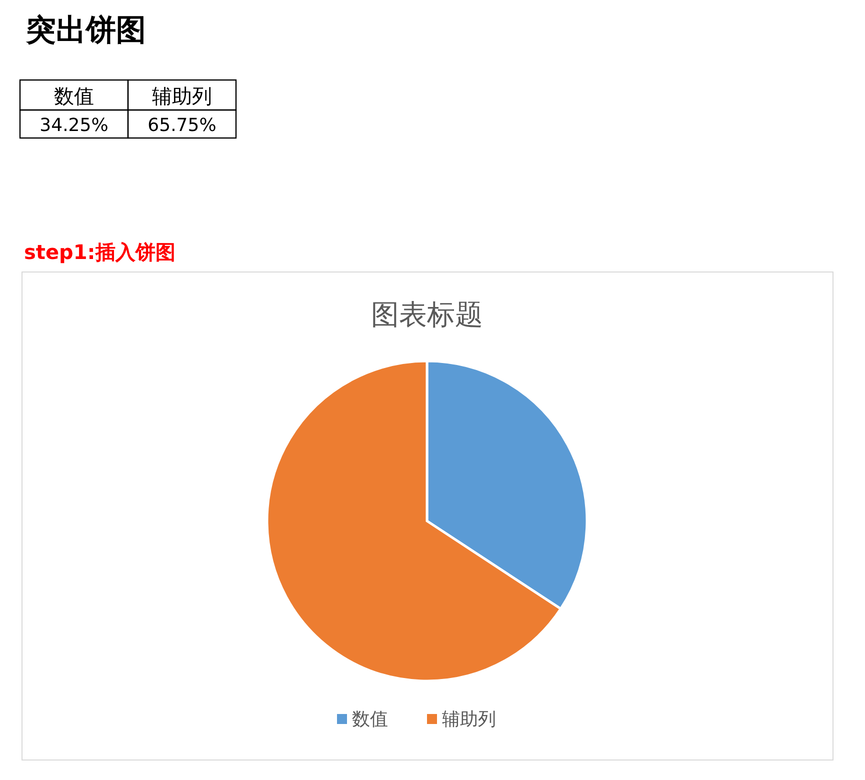 Image resolution: width=865 pixels, height=780 pixels. Describe the element at coordinates (469, 719) in the screenshot. I see `legend-label: 辅助列` at that location.